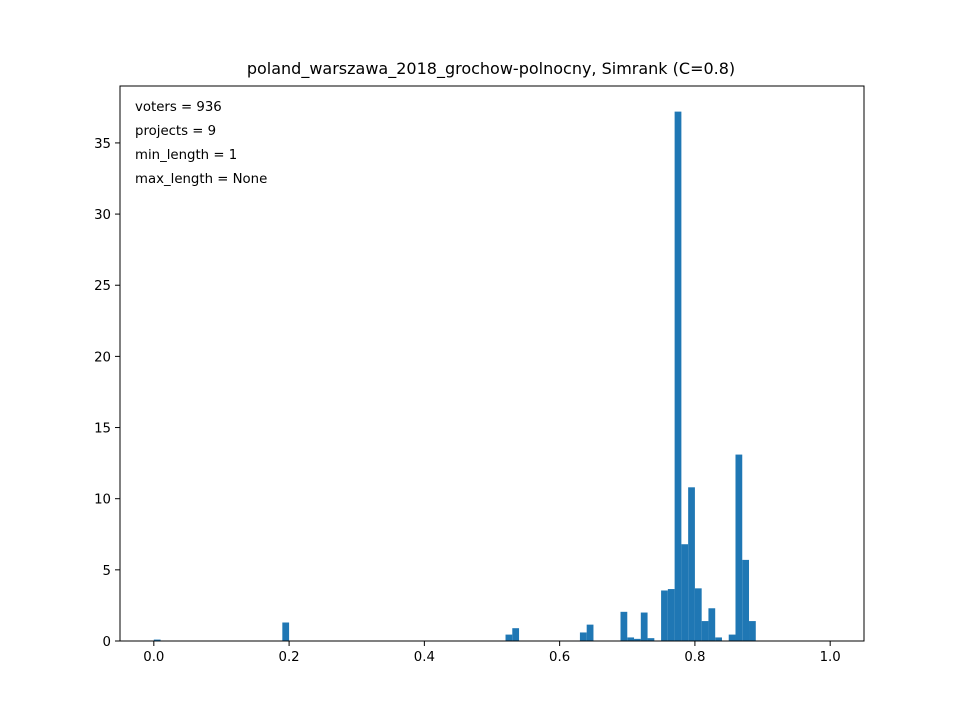 This screenshot has width=960, height=720. Describe the element at coordinates (175, 131) in the screenshot. I see `annotation-line: projects = 9` at that location.